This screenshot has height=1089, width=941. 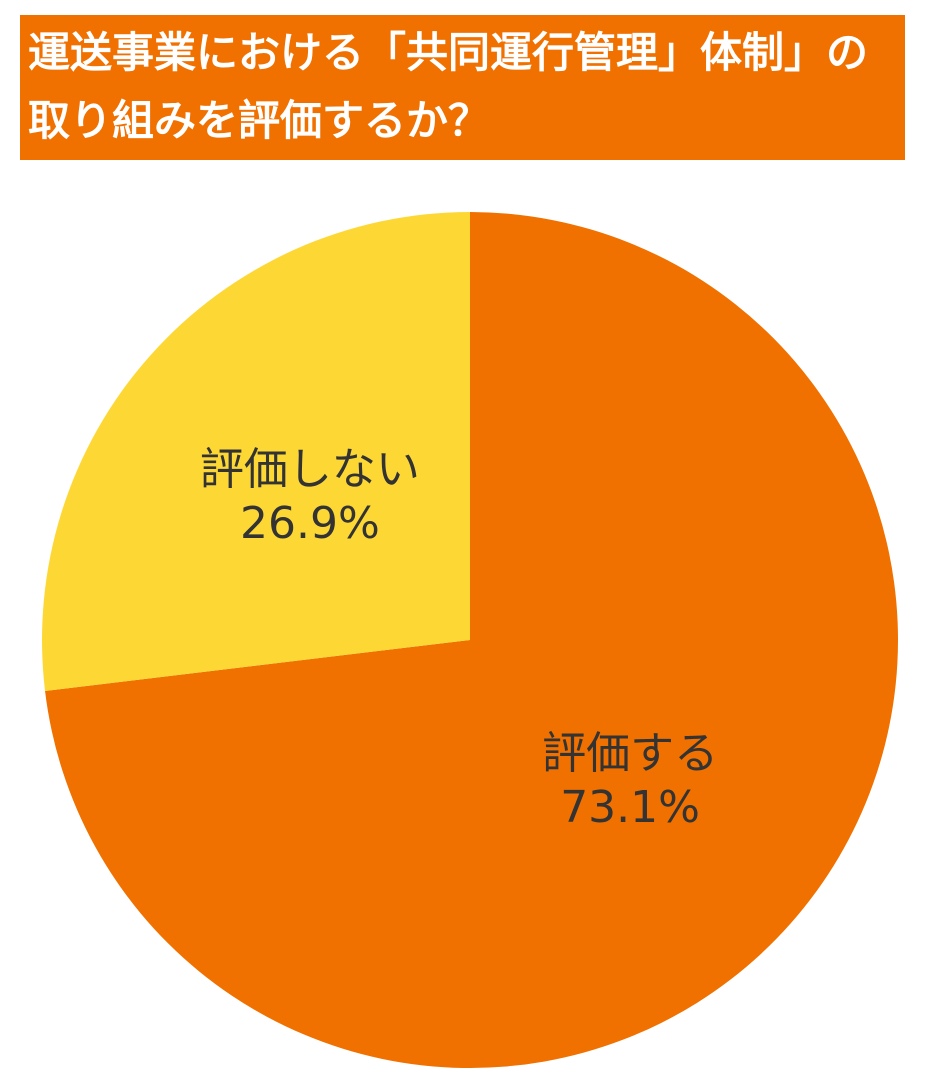 What do you see at coordinates (310, 523) in the screenshot?
I see `value-label: 26.9%` at bounding box center [310, 523].